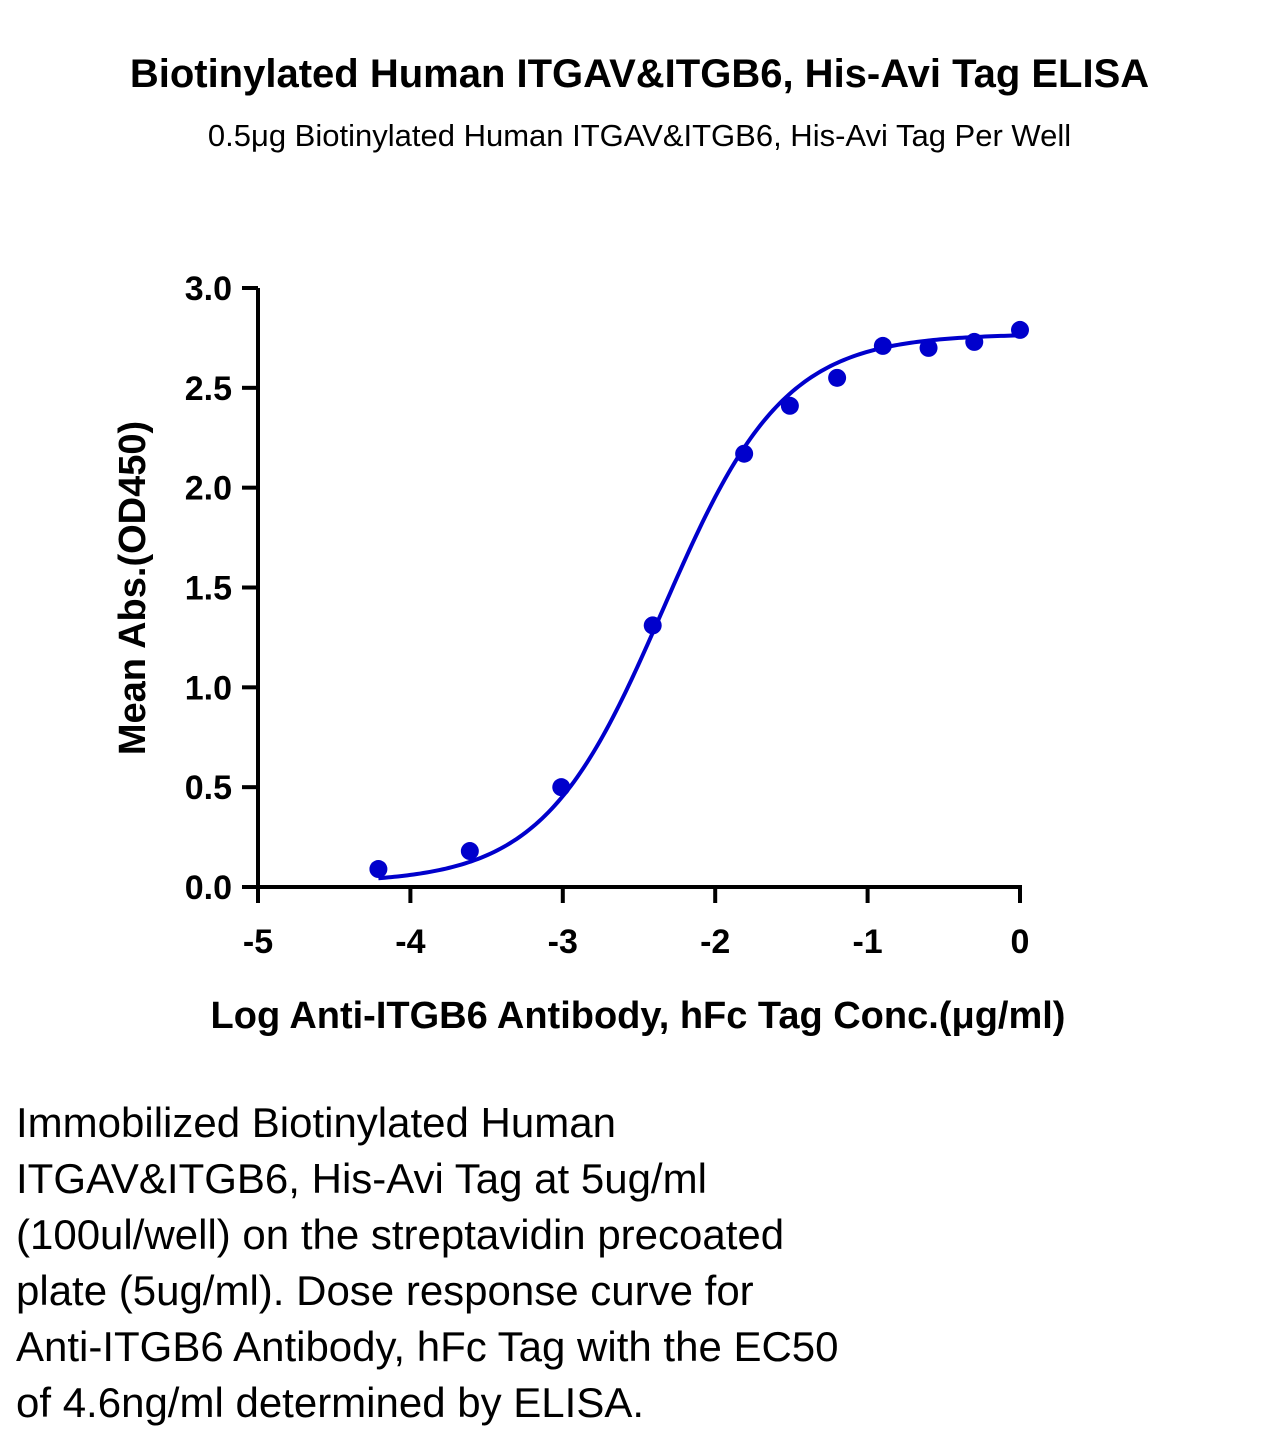 This screenshot has height=1442, width=1279. I want to click on y-tick-label: 1.5, so click(208, 589).